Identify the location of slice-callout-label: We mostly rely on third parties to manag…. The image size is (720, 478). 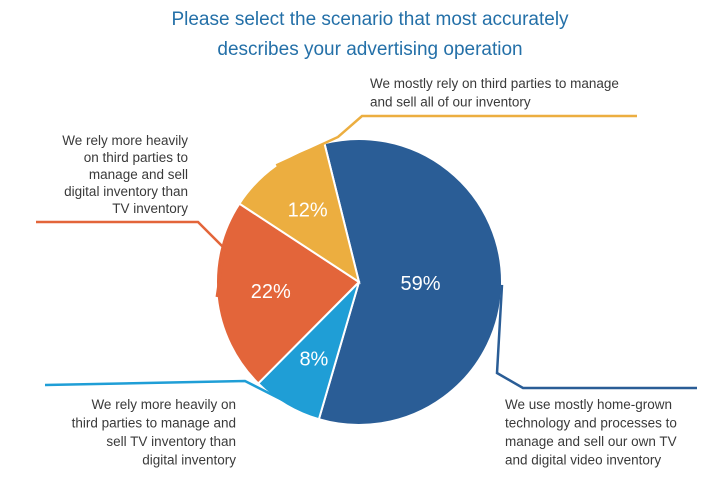
(494, 93).